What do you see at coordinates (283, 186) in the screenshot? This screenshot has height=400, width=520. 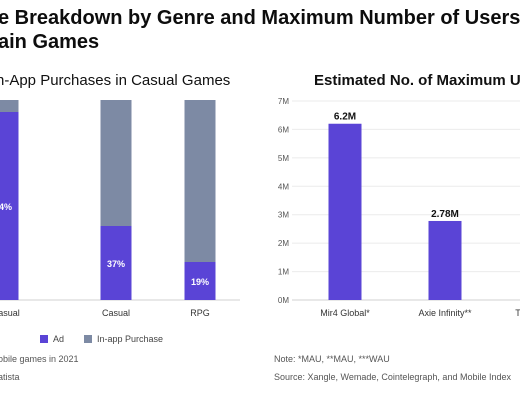 I see `right-y-tick-4: 4M` at bounding box center [283, 186].